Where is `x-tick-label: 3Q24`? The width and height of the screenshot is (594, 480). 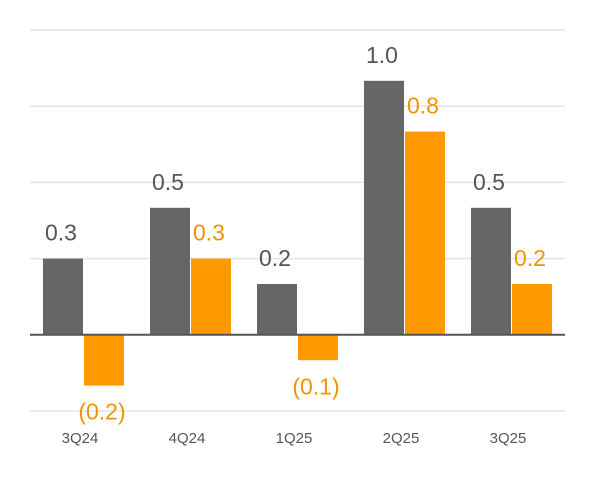
x-tick-label: 3Q24 is located at coordinates (80, 438).